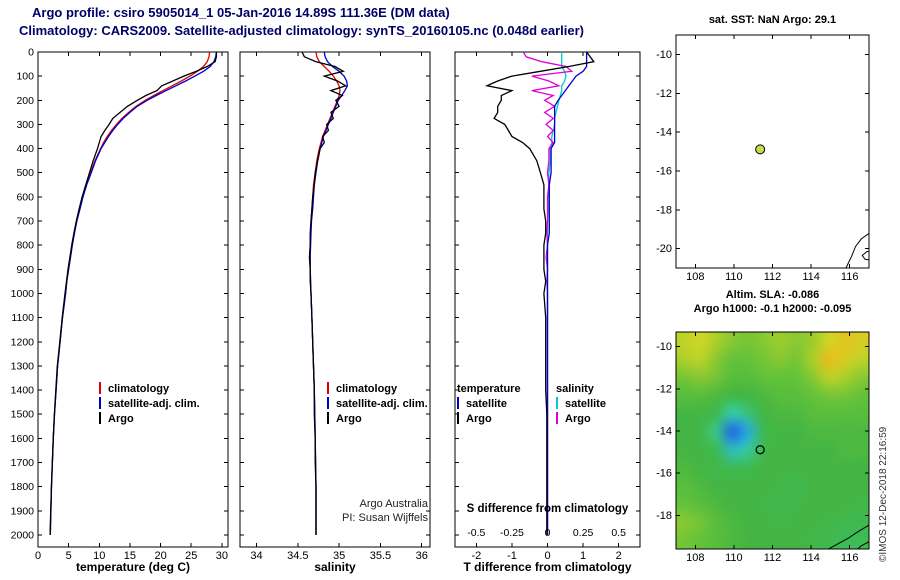 Image resolution: width=900 pixels, height=580 pixels. What do you see at coordinates (618, 533) in the screenshot?
I see `s-tick-label: 0.5` at bounding box center [618, 533].